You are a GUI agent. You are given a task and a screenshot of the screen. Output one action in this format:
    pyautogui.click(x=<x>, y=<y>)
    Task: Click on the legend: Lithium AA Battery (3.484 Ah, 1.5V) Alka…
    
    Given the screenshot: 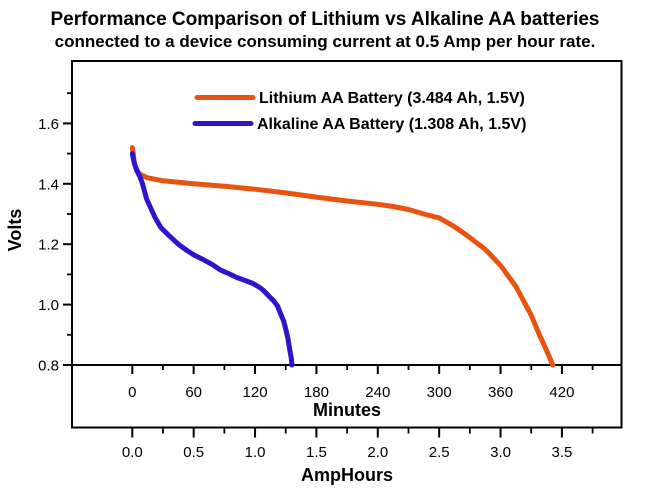 What is the action you would take?
    pyautogui.click(x=359, y=111)
    